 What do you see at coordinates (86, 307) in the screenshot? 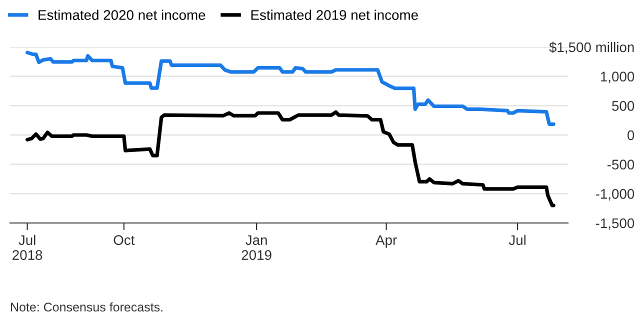
I see `text: Note: Consensus forecasts.` at bounding box center [86, 307].